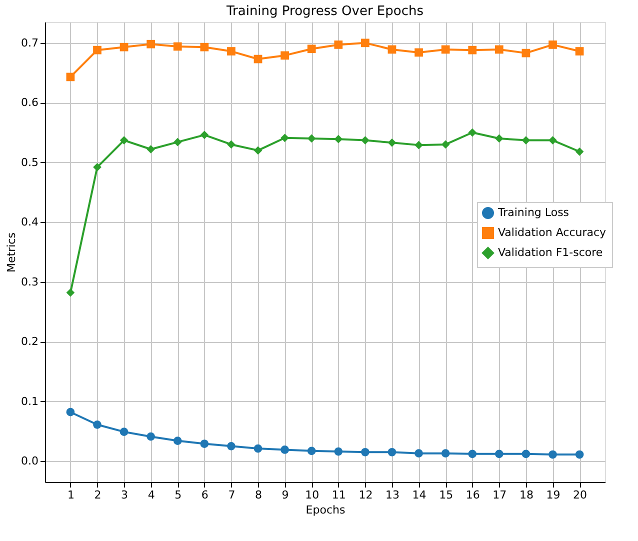 Image resolution: width=638 pixels, height=541 pixels. I want to click on x-tick-label: 18, so click(526, 495).